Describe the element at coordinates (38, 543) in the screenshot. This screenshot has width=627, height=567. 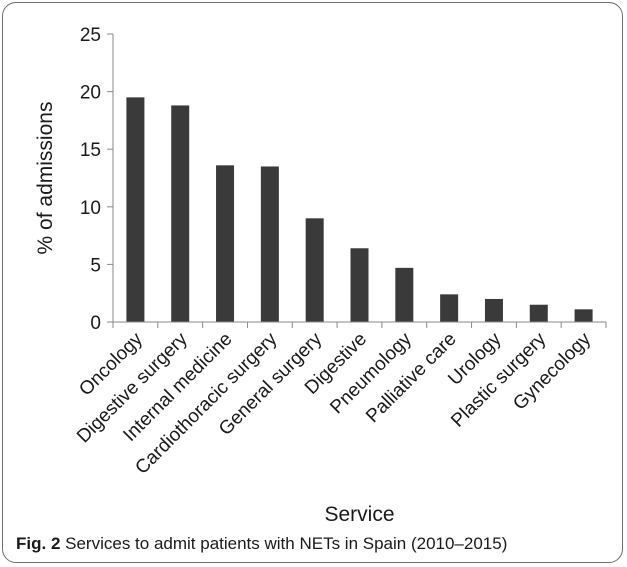
I see `figure-caption-label: Fig. 2` at that location.